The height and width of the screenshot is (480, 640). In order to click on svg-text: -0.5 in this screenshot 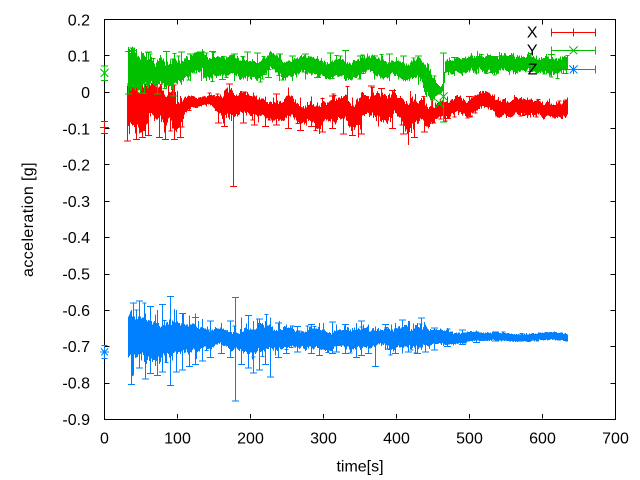, I will do `click(76, 275)`.